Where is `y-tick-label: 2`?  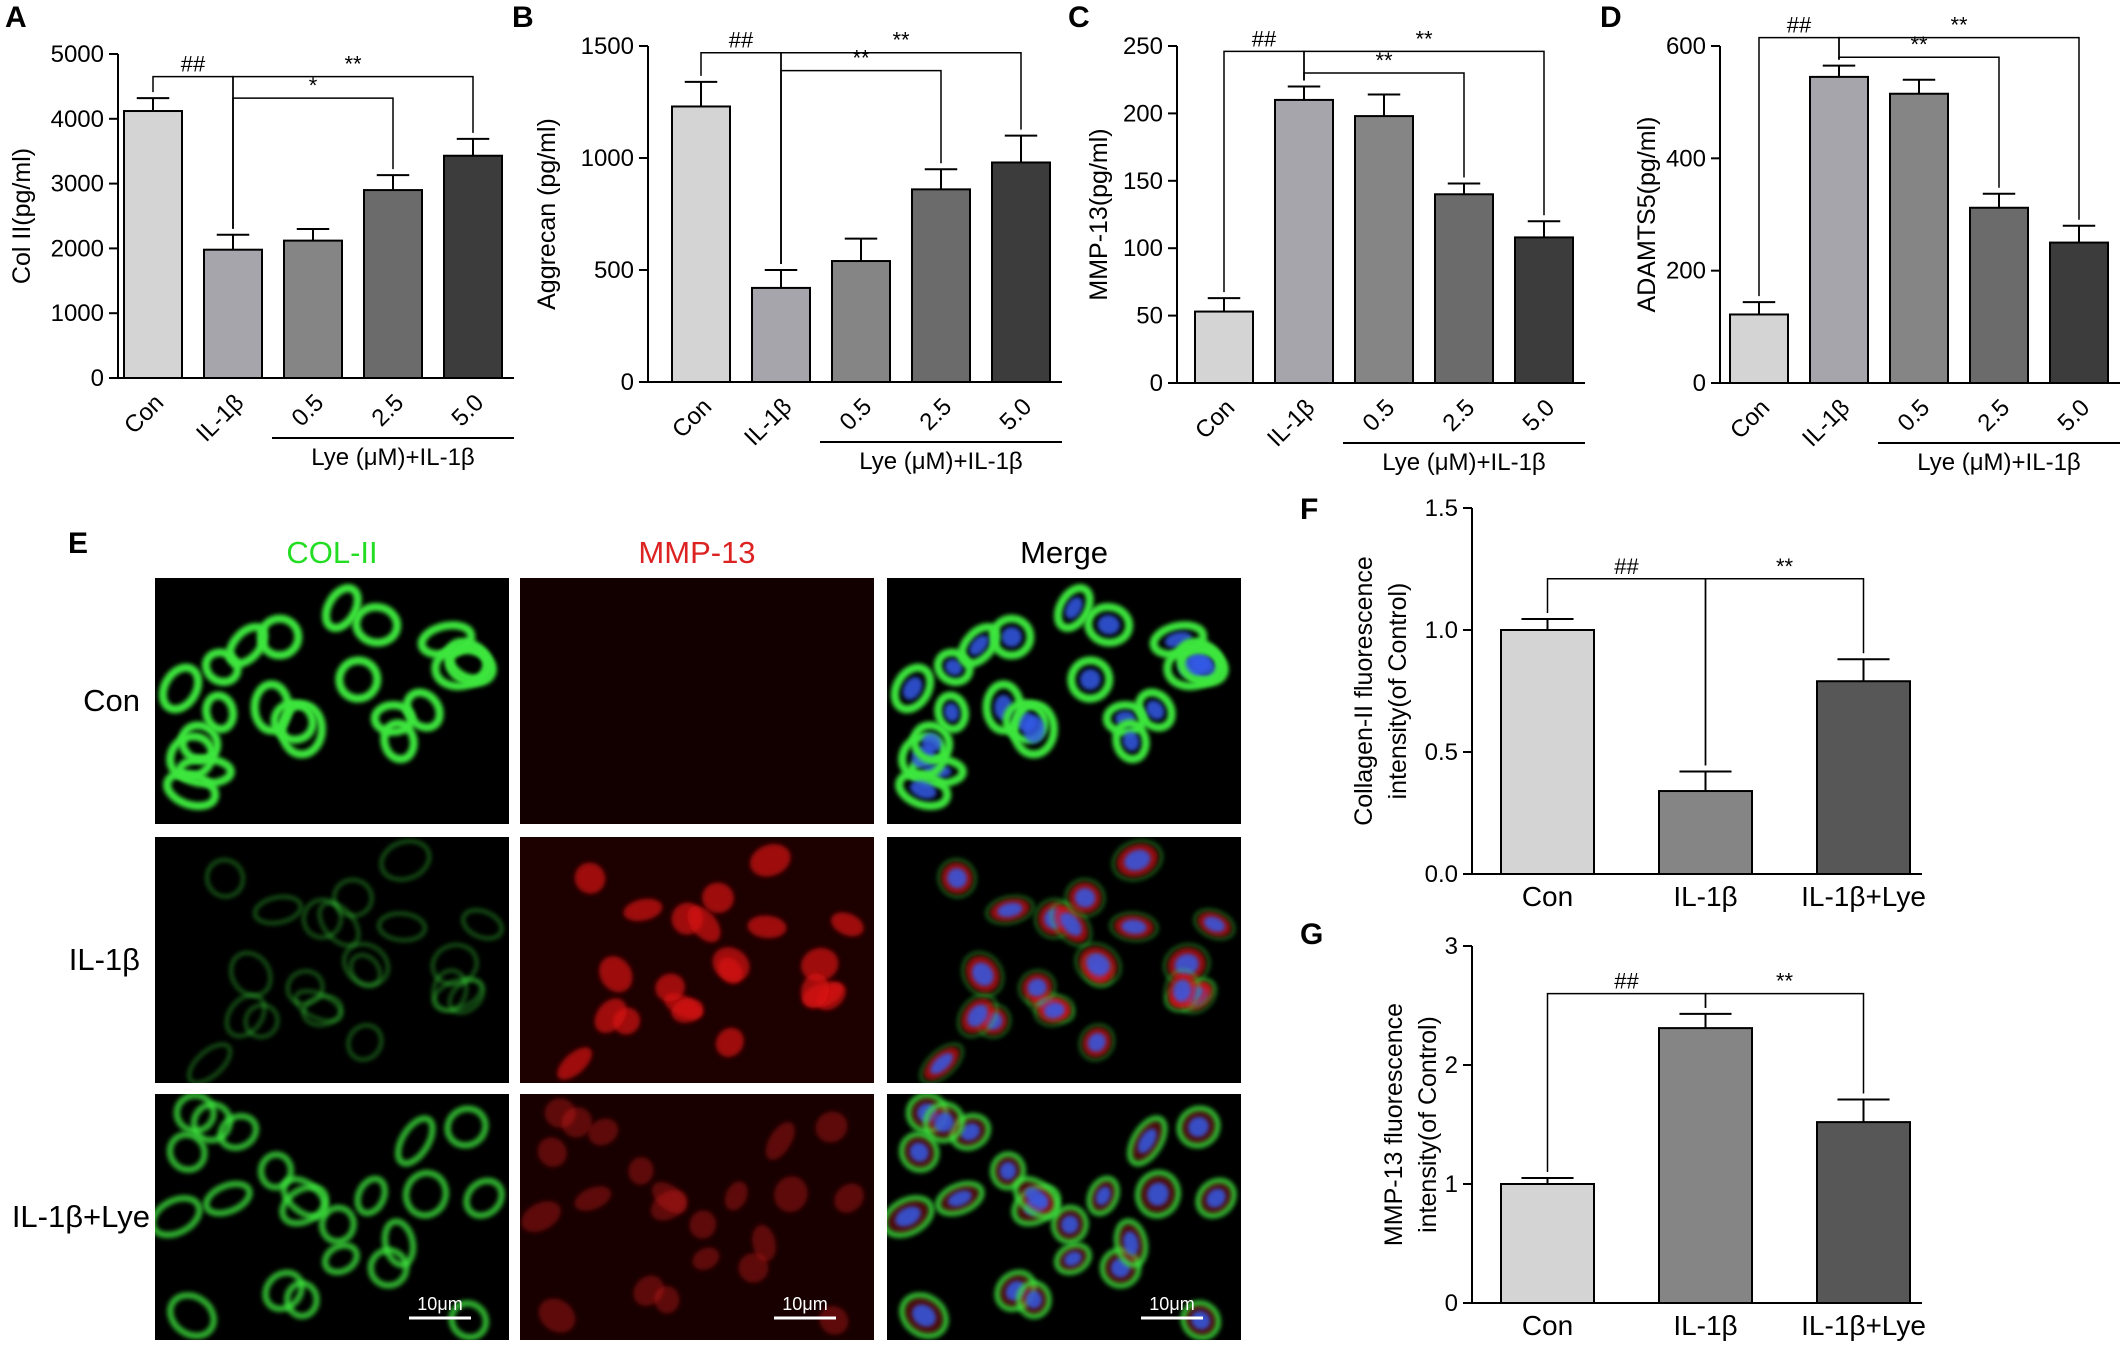
y-tick-label: 2 is located at coordinates (1451, 1065).